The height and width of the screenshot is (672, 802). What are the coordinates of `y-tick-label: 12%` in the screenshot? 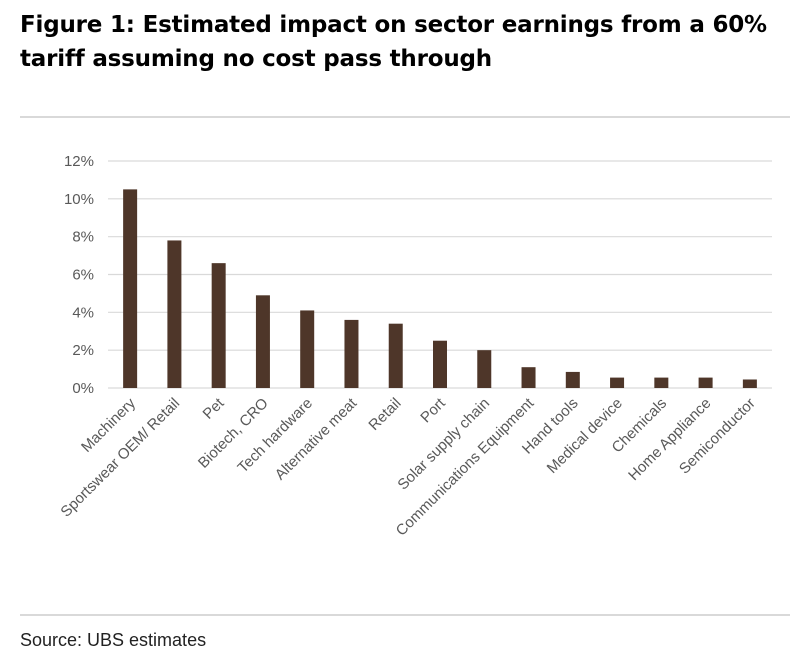 It's located at (79, 161).